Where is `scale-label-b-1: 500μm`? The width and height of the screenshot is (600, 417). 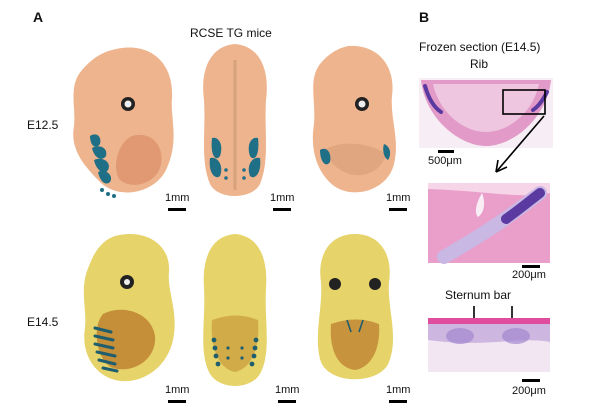
scale-label-b-1: 500μm is located at coordinates (445, 161).